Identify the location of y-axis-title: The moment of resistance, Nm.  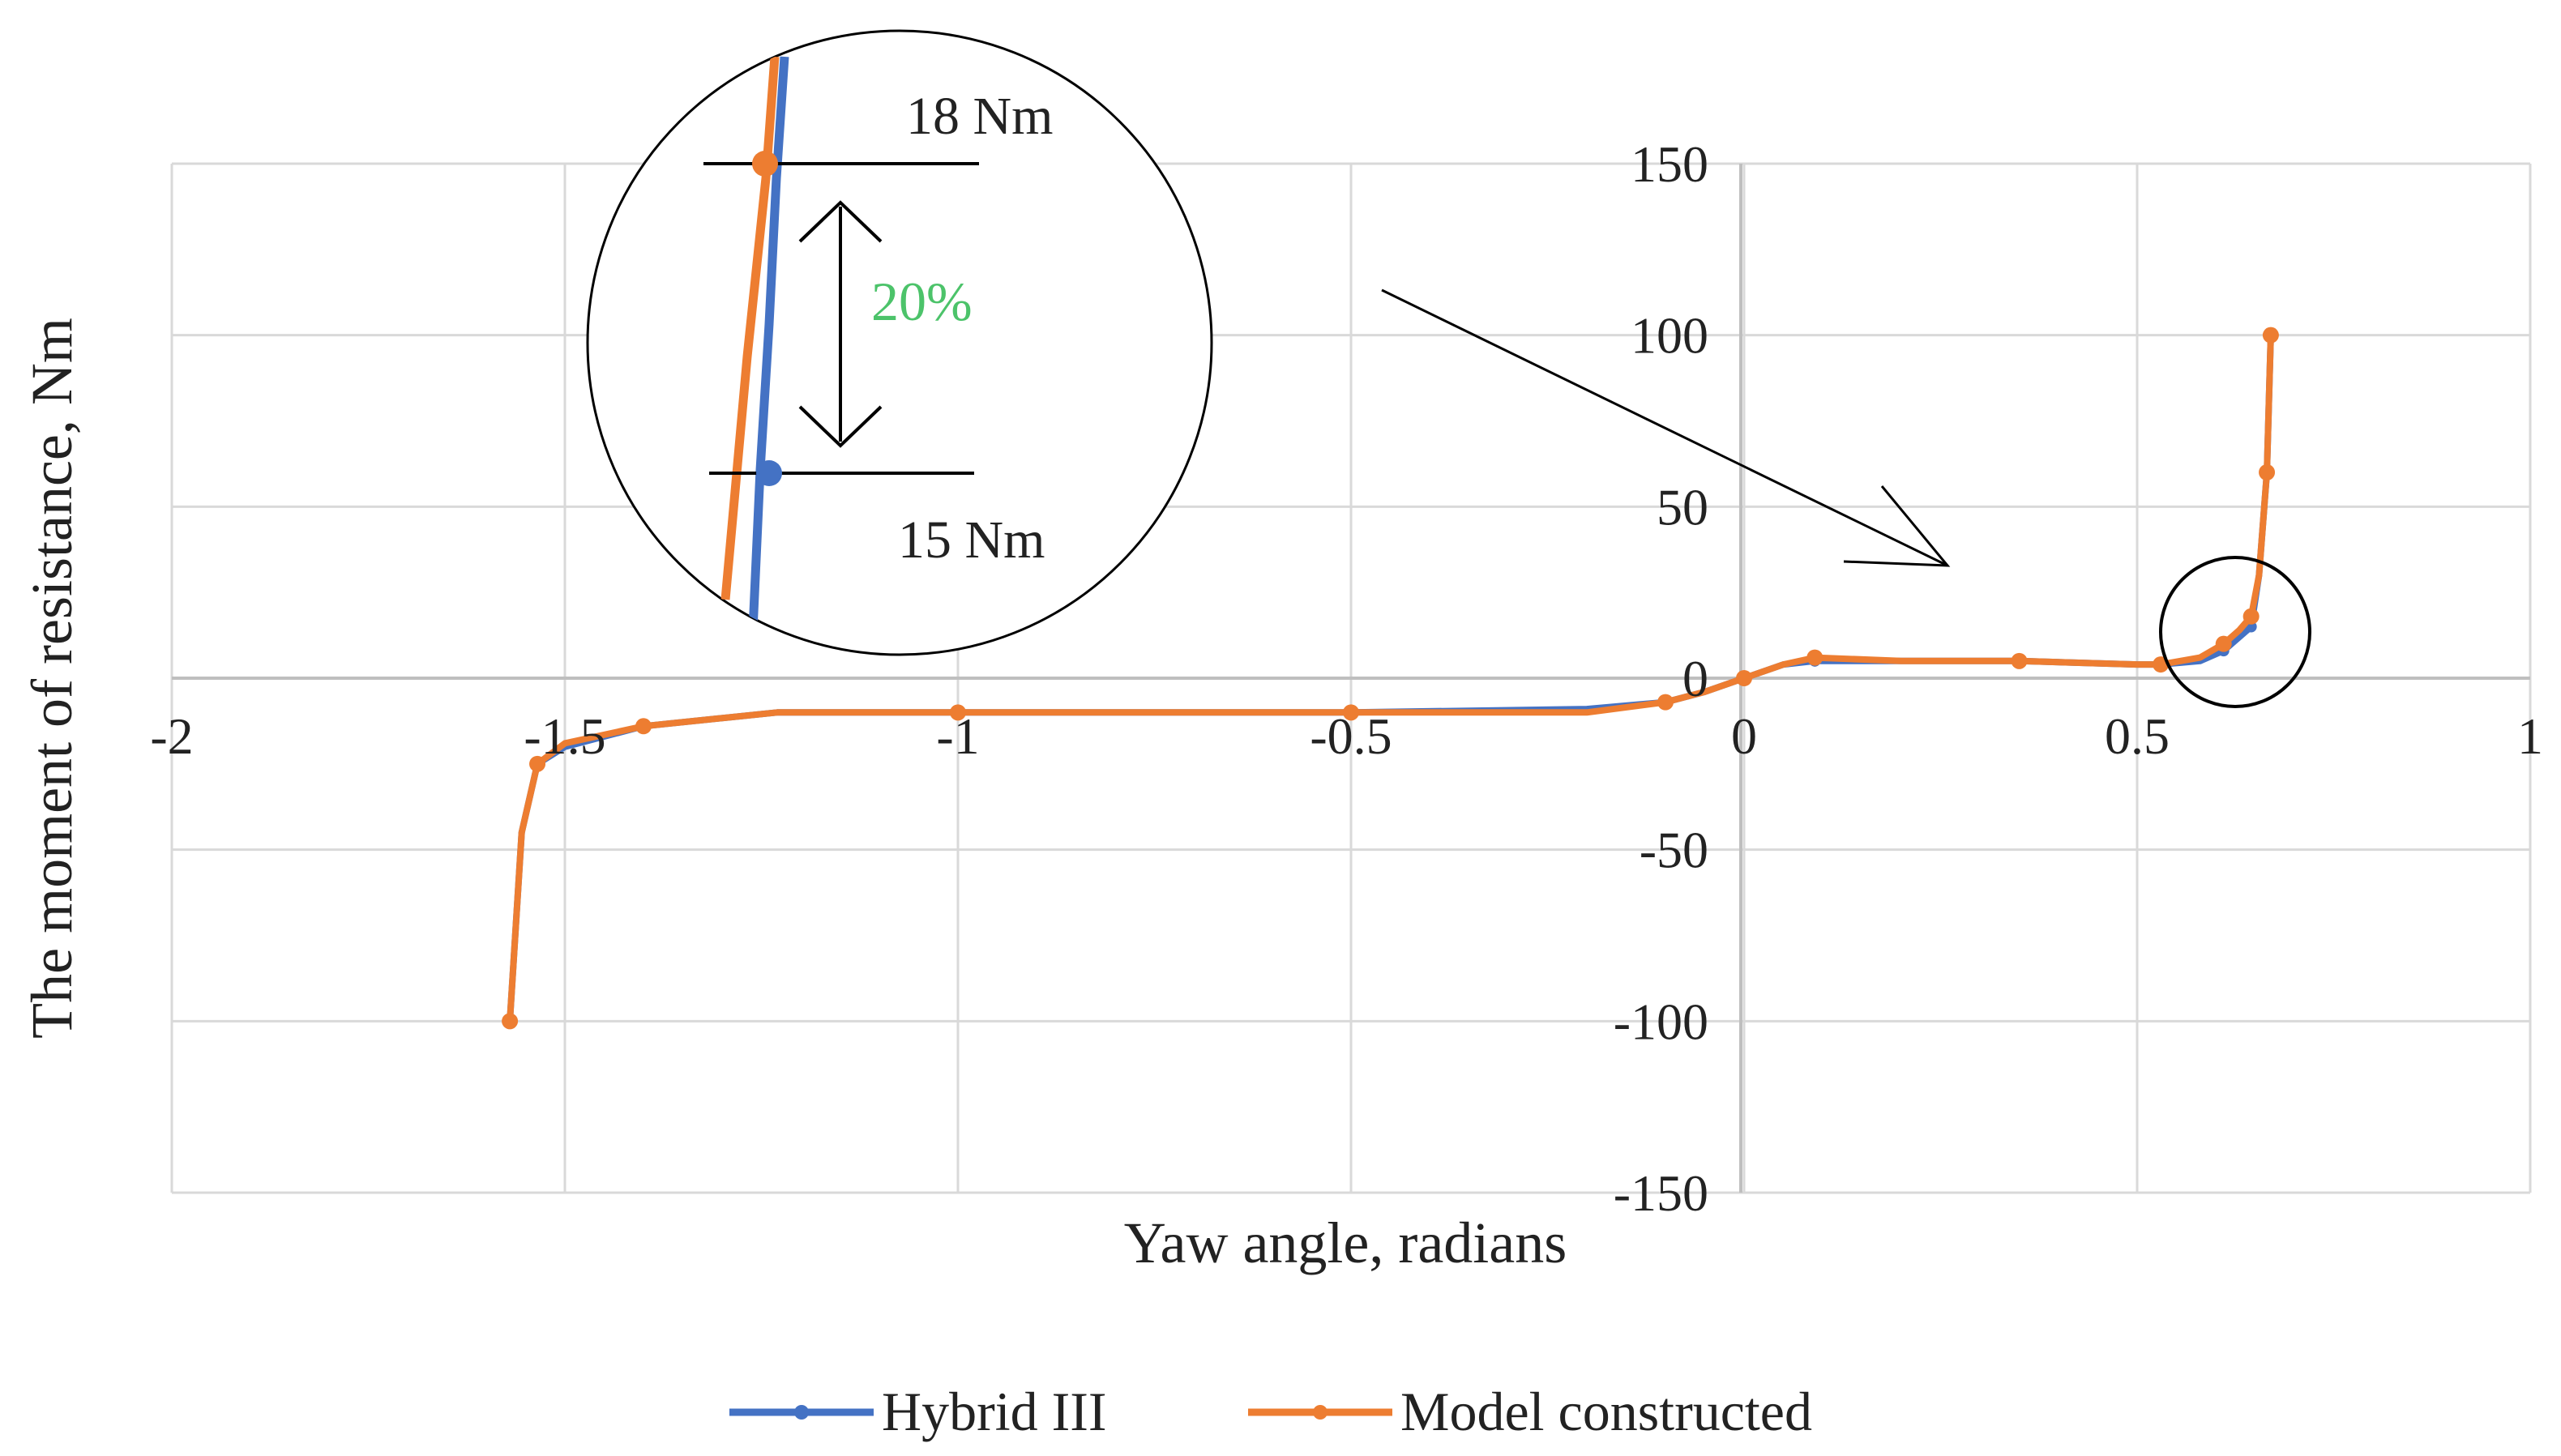
(51, 678).